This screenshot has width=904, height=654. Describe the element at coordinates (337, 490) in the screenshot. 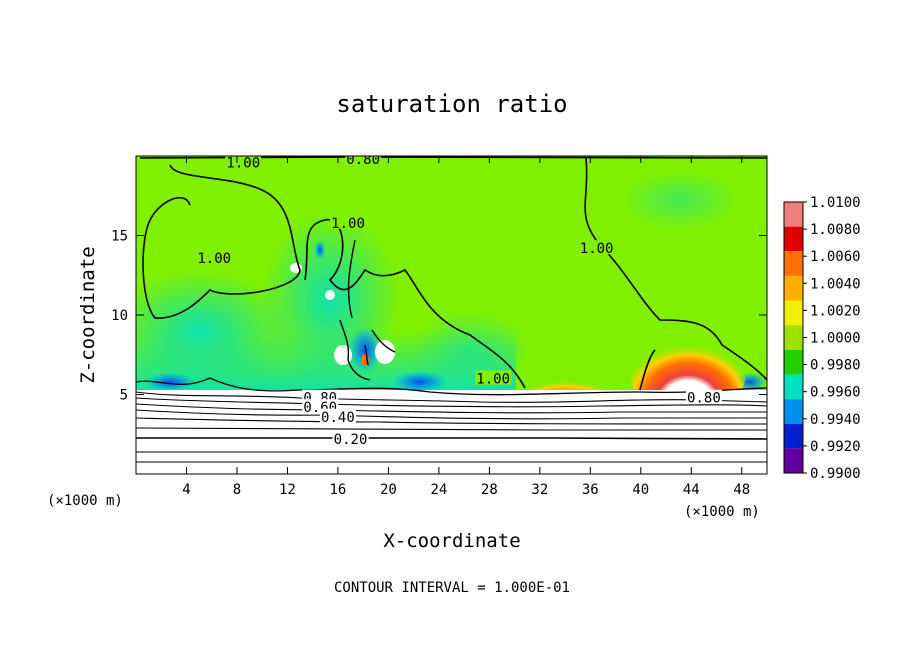

I see `x-tick-label: 16` at that location.